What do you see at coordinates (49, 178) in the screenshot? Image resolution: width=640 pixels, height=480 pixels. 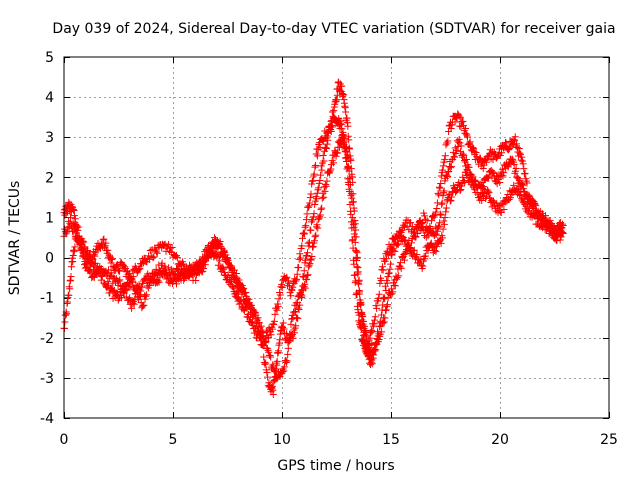 I see `y-tick-label: 2` at bounding box center [49, 178].